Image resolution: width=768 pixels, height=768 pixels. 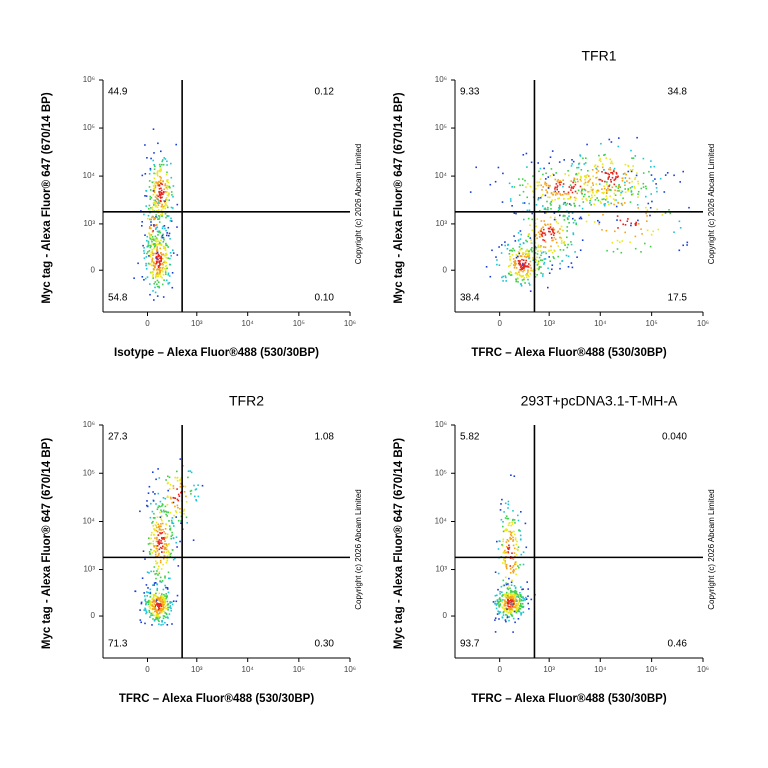 What do you see at coordinates (549, 669) in the screenshot?
I see `x-tick-label: 10³` at bounding box center [549, 669].